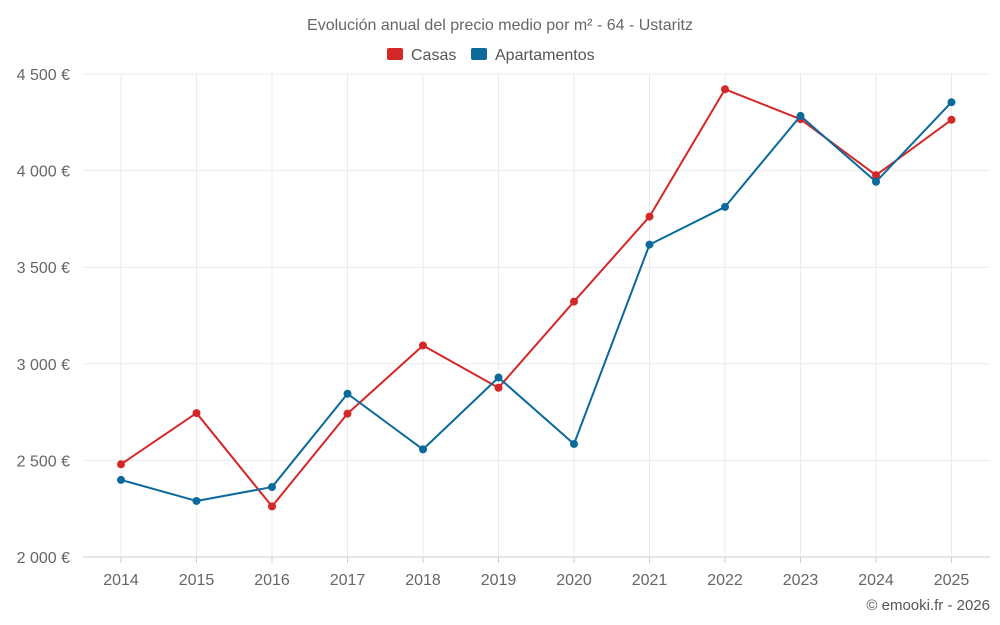  What do you see at coordinates (43, 558) in the screenshot?
I see `y-tick-label: 2 000 €` at bounding box center [43, 558].